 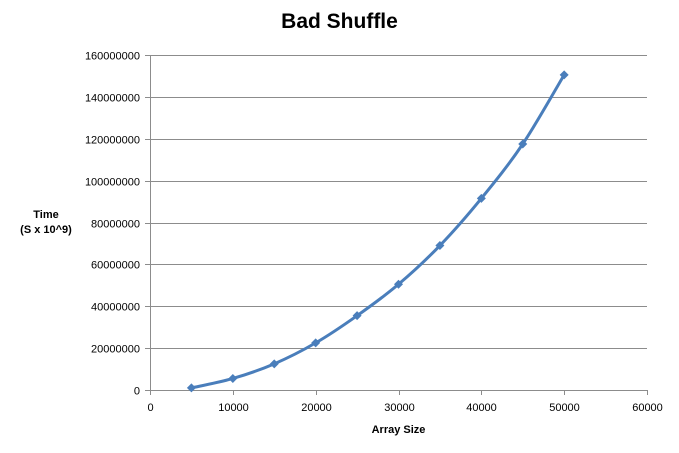 What do you see at coordinates (112, 99) in the screenshot?
I see `y-tick-label: 140000000` at bounding box center [112, 99].